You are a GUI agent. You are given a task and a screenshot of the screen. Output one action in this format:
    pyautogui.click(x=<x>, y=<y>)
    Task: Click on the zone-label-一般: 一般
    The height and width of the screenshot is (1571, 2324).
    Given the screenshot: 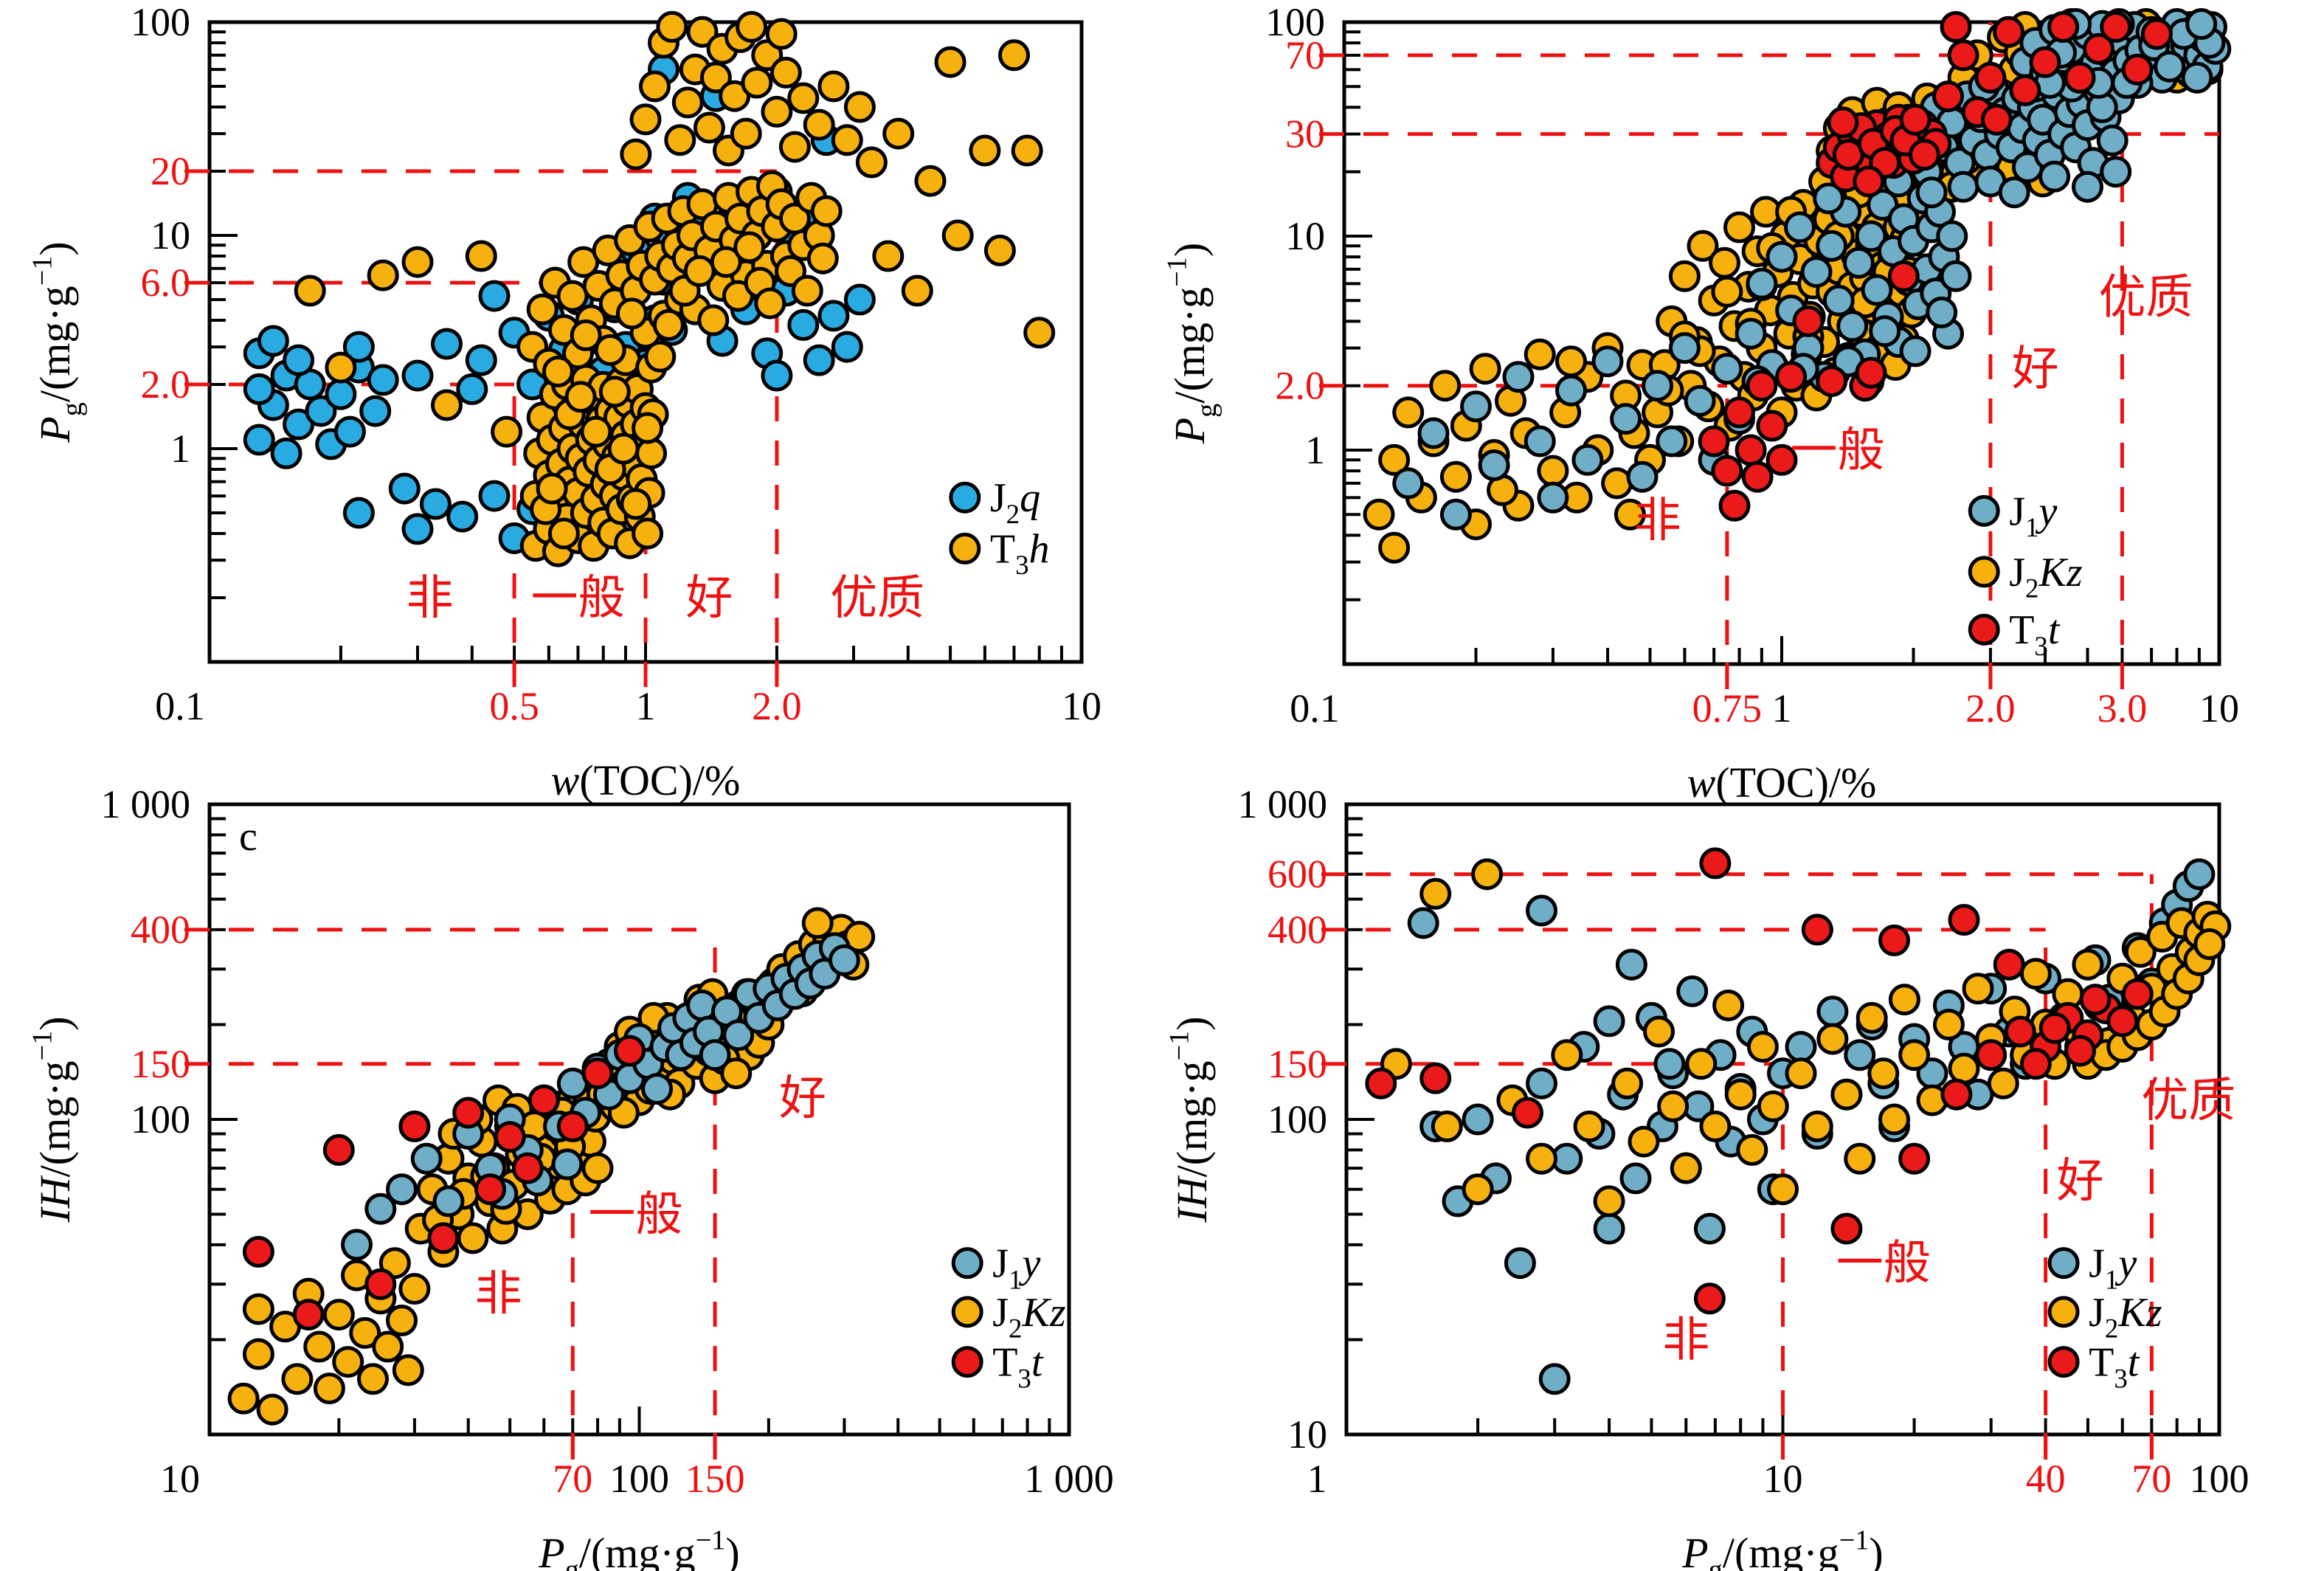 What is the action you would take?
    pyautogui.click(x=577, y=598)
    